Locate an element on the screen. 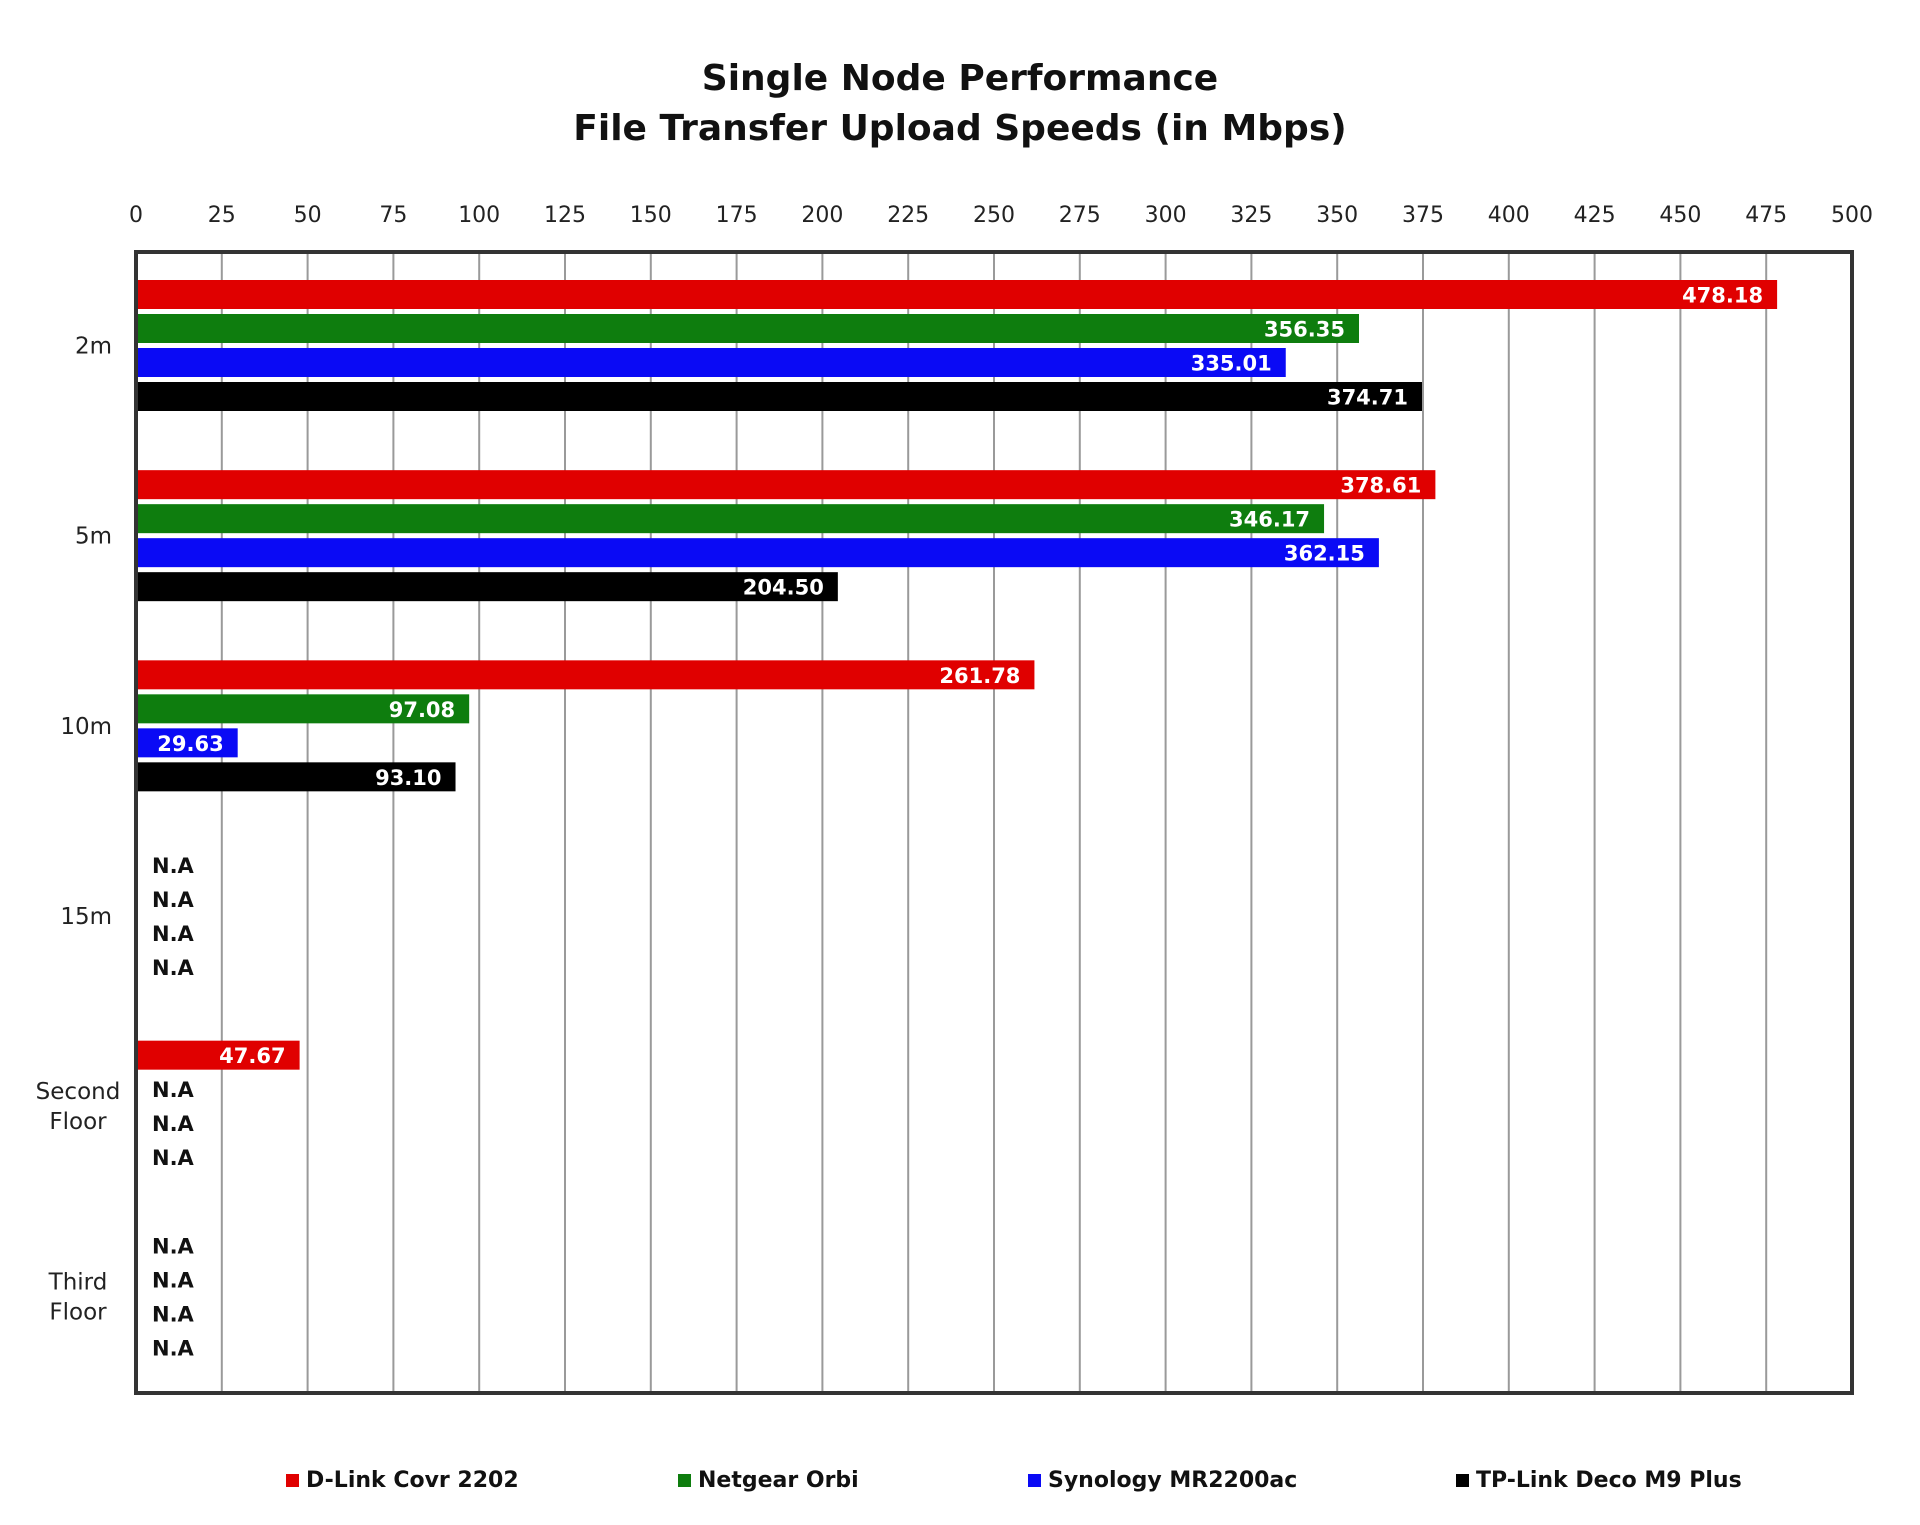  x-tick-label: 450 is located at coordinates (1680, 215).